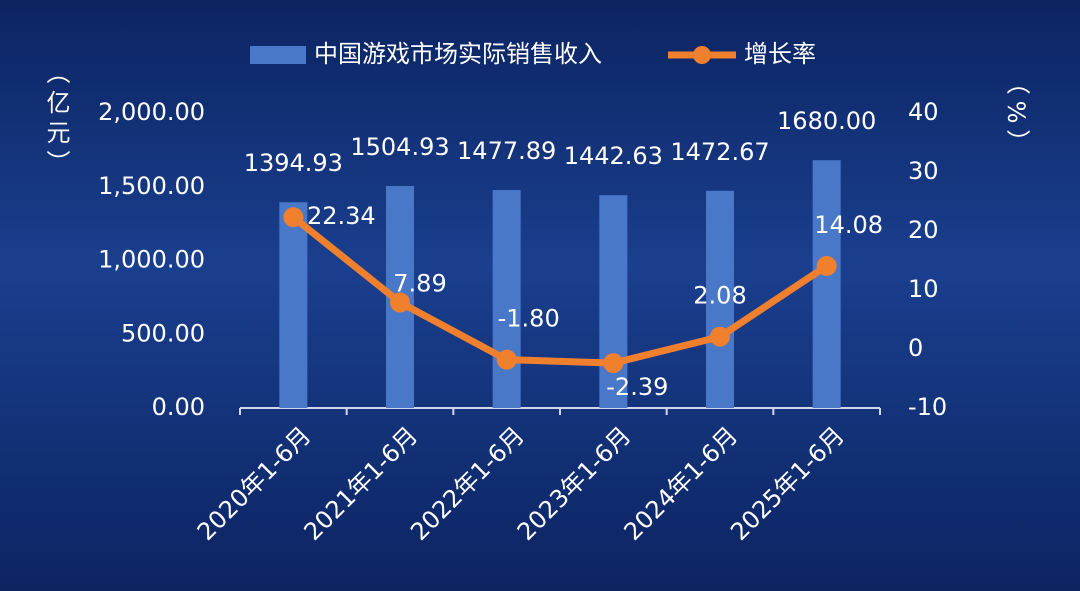  Describe the element at coordinates (719, 296) in the screenshot. I see `line-value-label: 2.08` at that location.